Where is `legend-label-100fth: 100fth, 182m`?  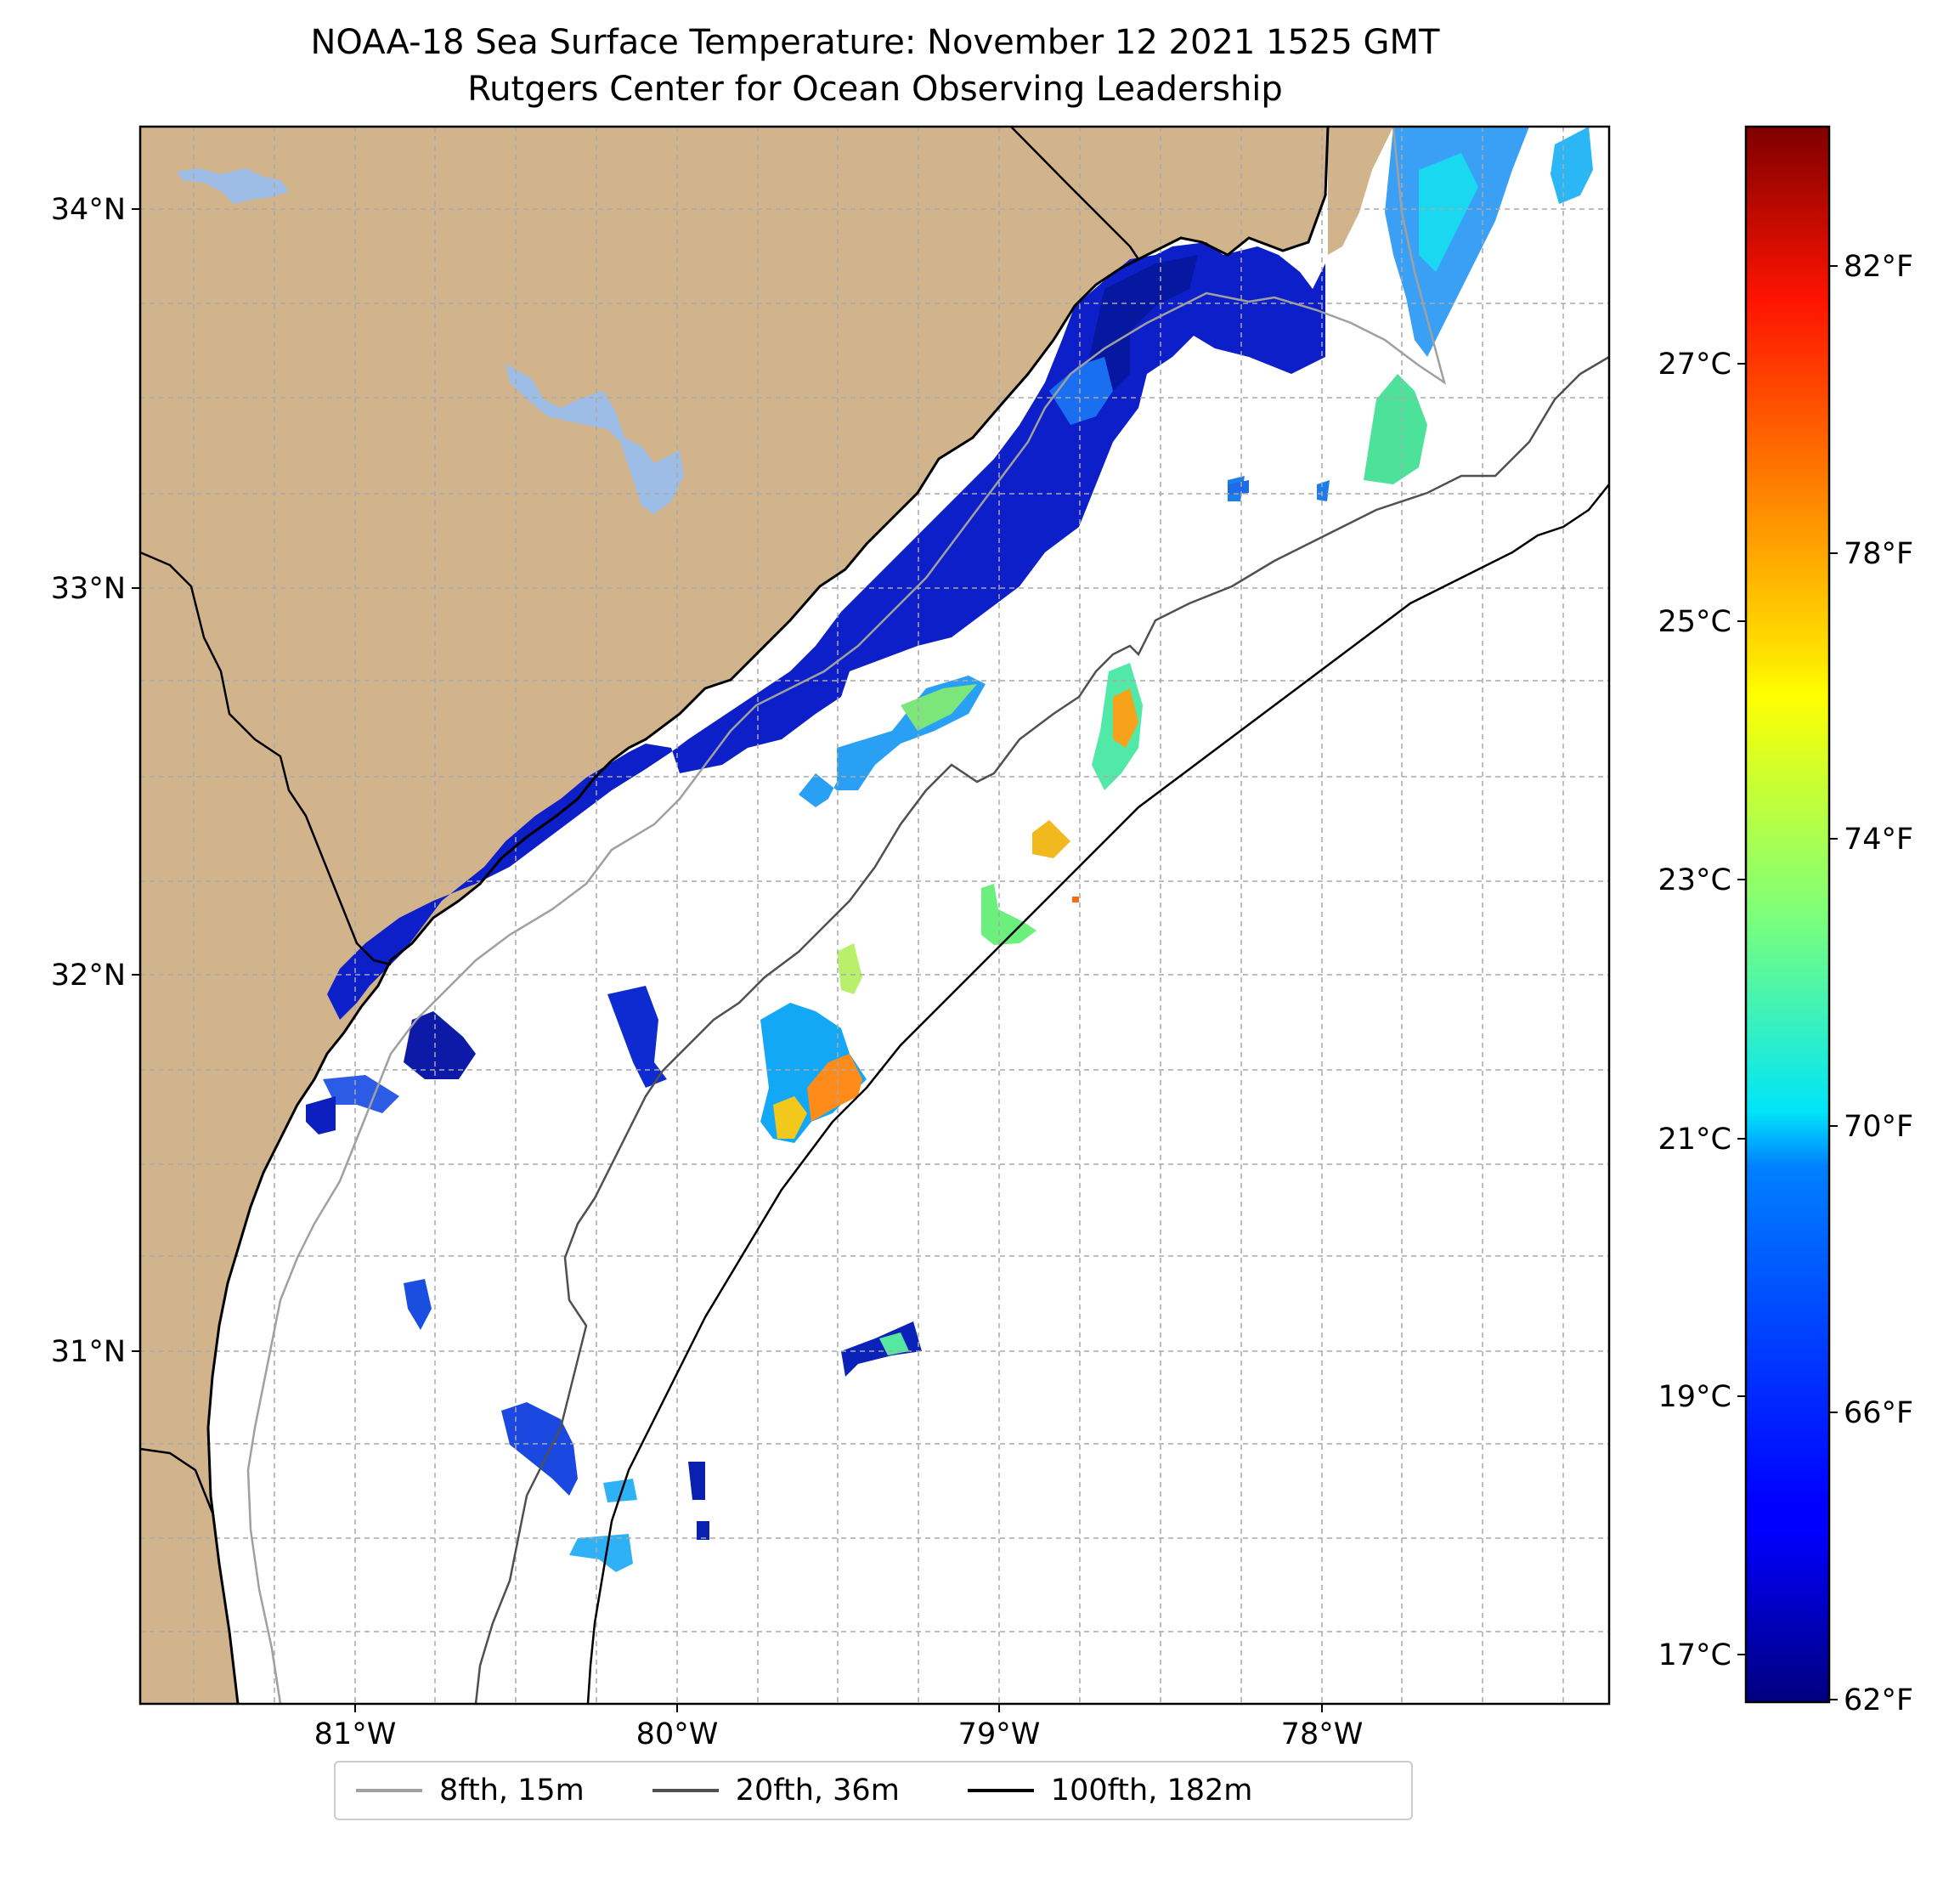
legend-label-100fth: 100fth, 182m is located at coordinates (1152, 1791).